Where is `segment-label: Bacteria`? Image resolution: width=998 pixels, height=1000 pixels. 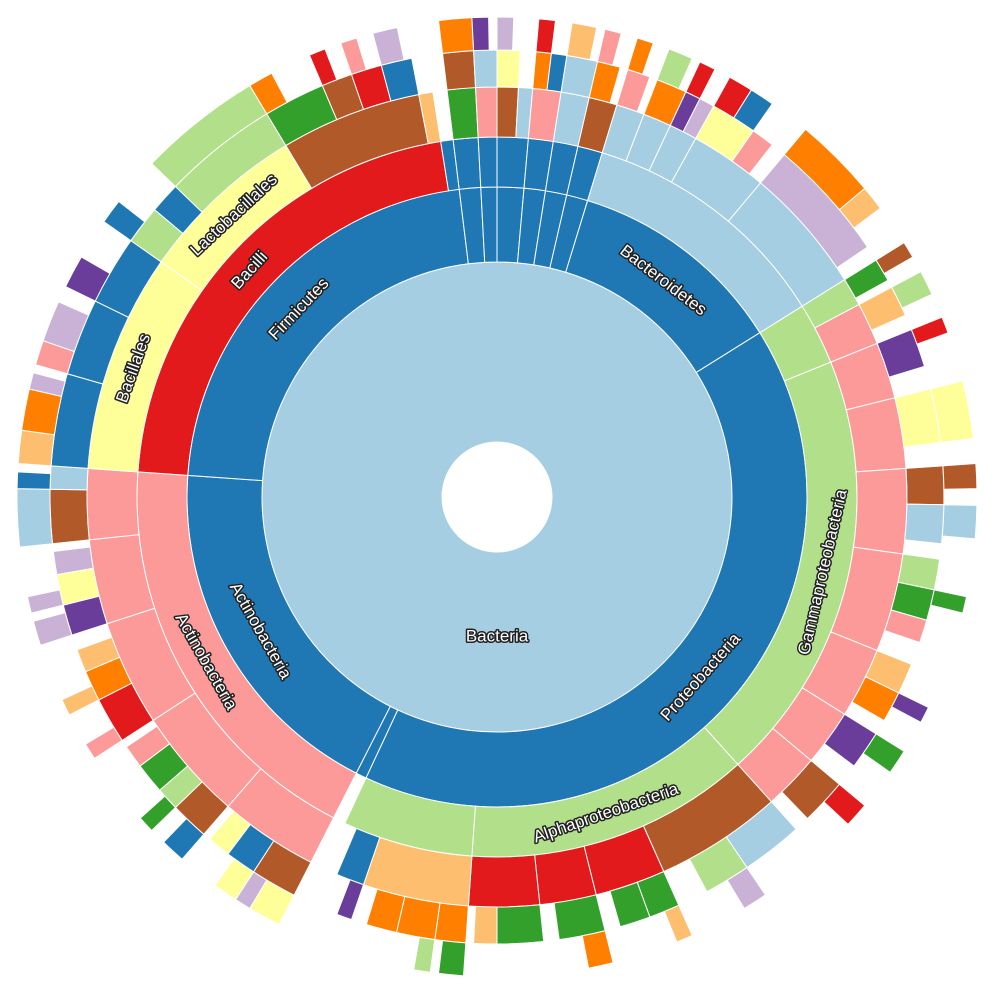 segment-label: Bacteria is located at coordinates (497, 635).